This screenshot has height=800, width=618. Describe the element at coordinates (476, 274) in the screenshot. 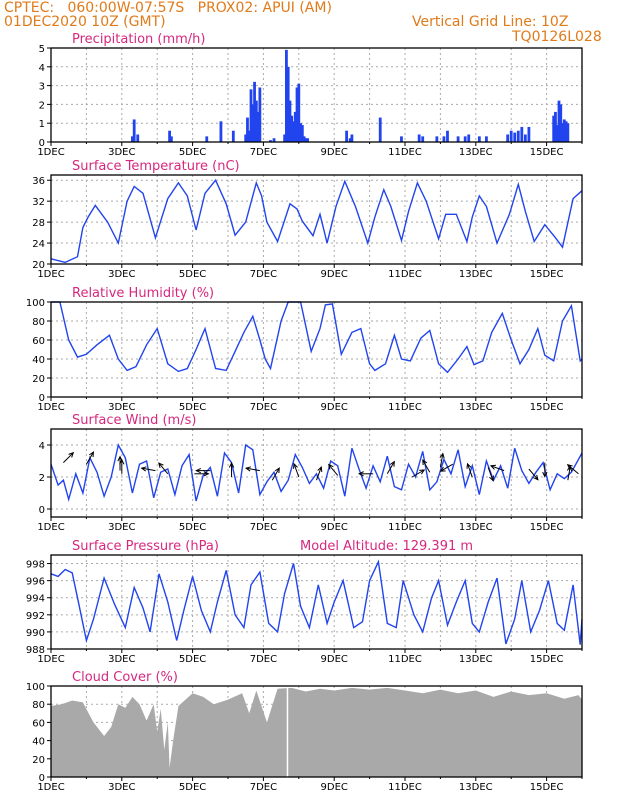

I see `x-tick-label: 13DEC` at that location.